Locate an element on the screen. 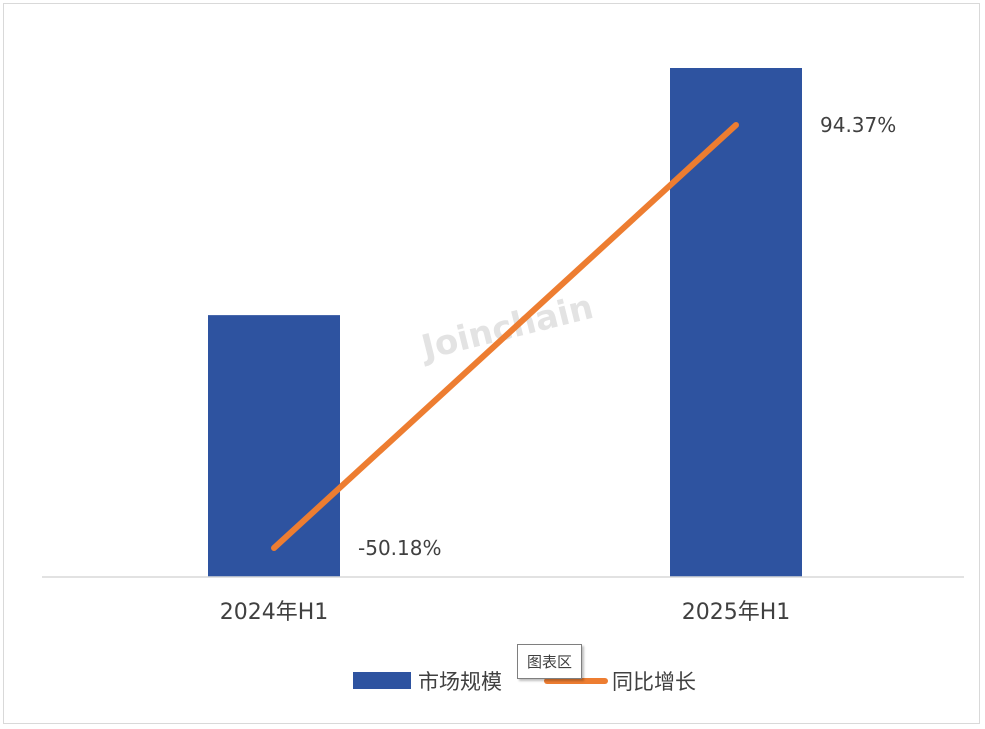 The image size is (985, 729). legend: 市场规模 同比增长 is located at coordinates (524, 682).